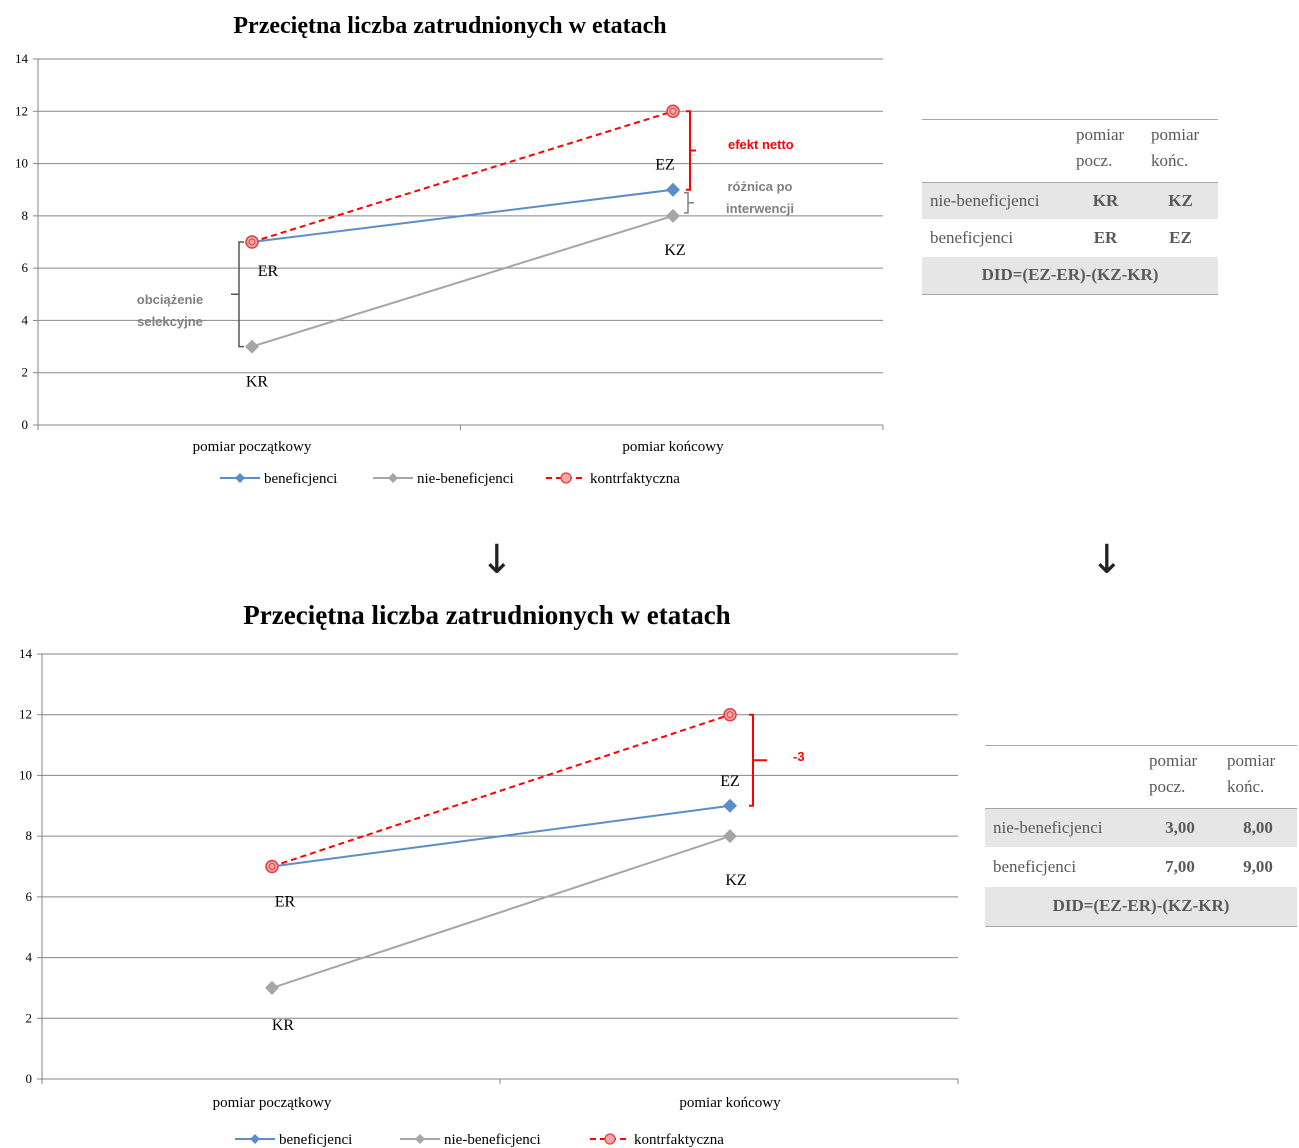 The width and height of the screenshot is (1299, 1148). I want to click on cell-value: 3,00, so click(1180, 827).